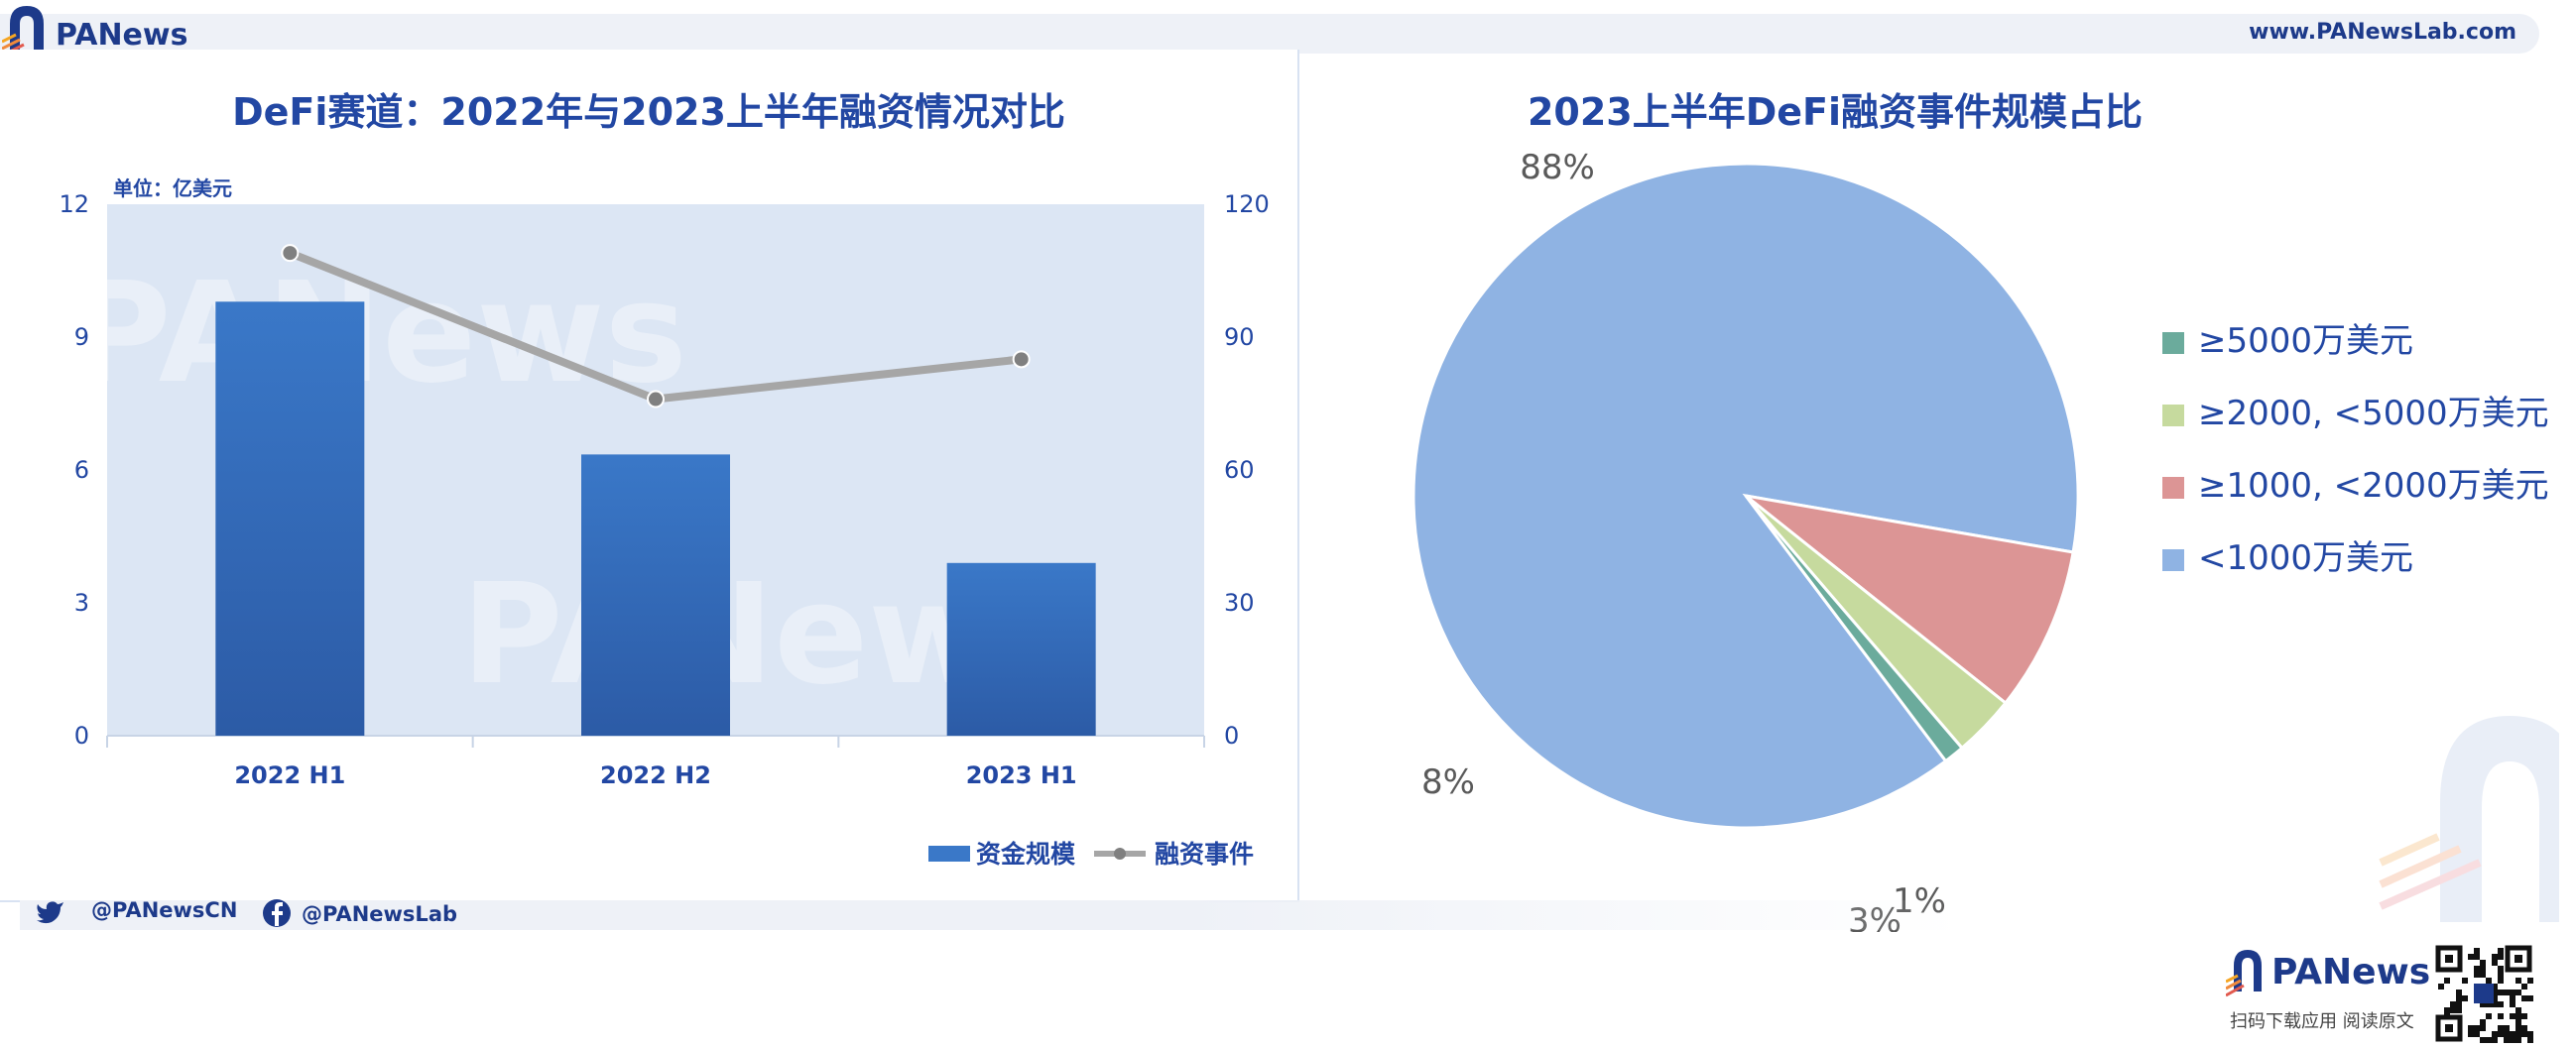  I want to click on x-tick-label: 2022 H2, so click(655, 775).